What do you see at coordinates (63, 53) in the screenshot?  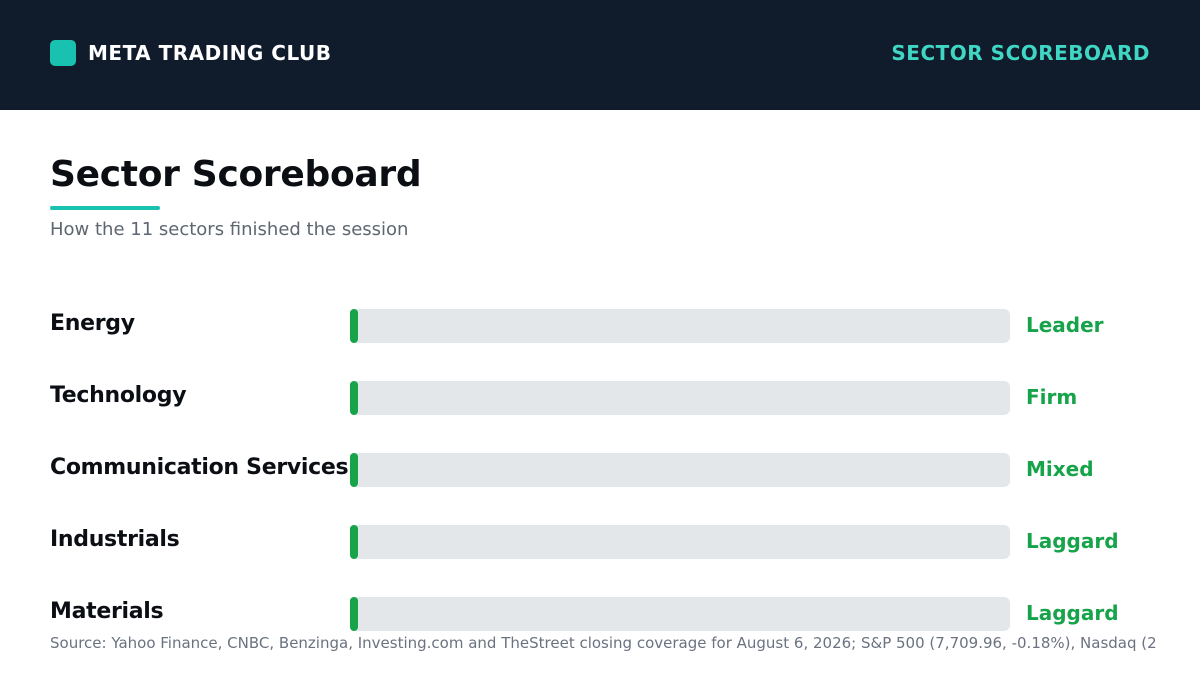 I see `brand-logo-icon` at bounding box center [63, 53].